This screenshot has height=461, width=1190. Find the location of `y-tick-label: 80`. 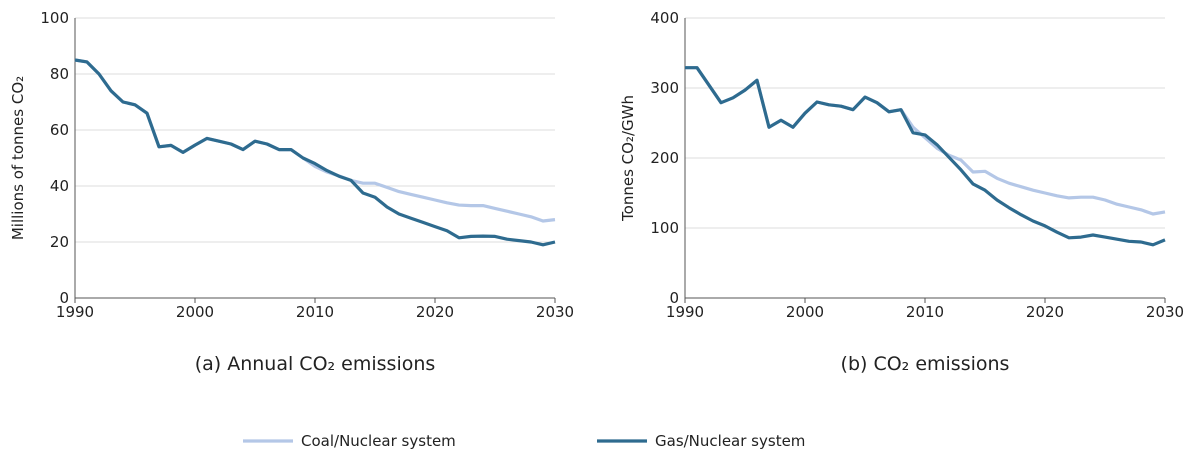

y-tick-label: 80 is located at coordinates (59, 74).